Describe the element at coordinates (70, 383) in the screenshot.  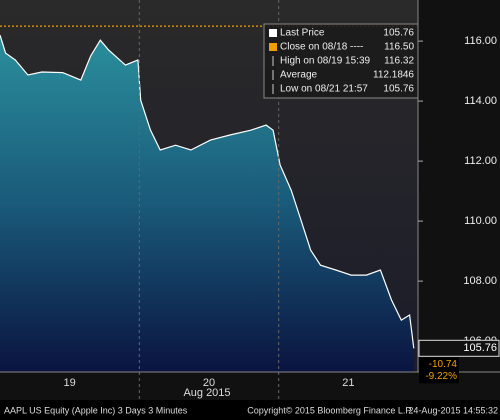
I see `x-tick-label: 19` at that location.